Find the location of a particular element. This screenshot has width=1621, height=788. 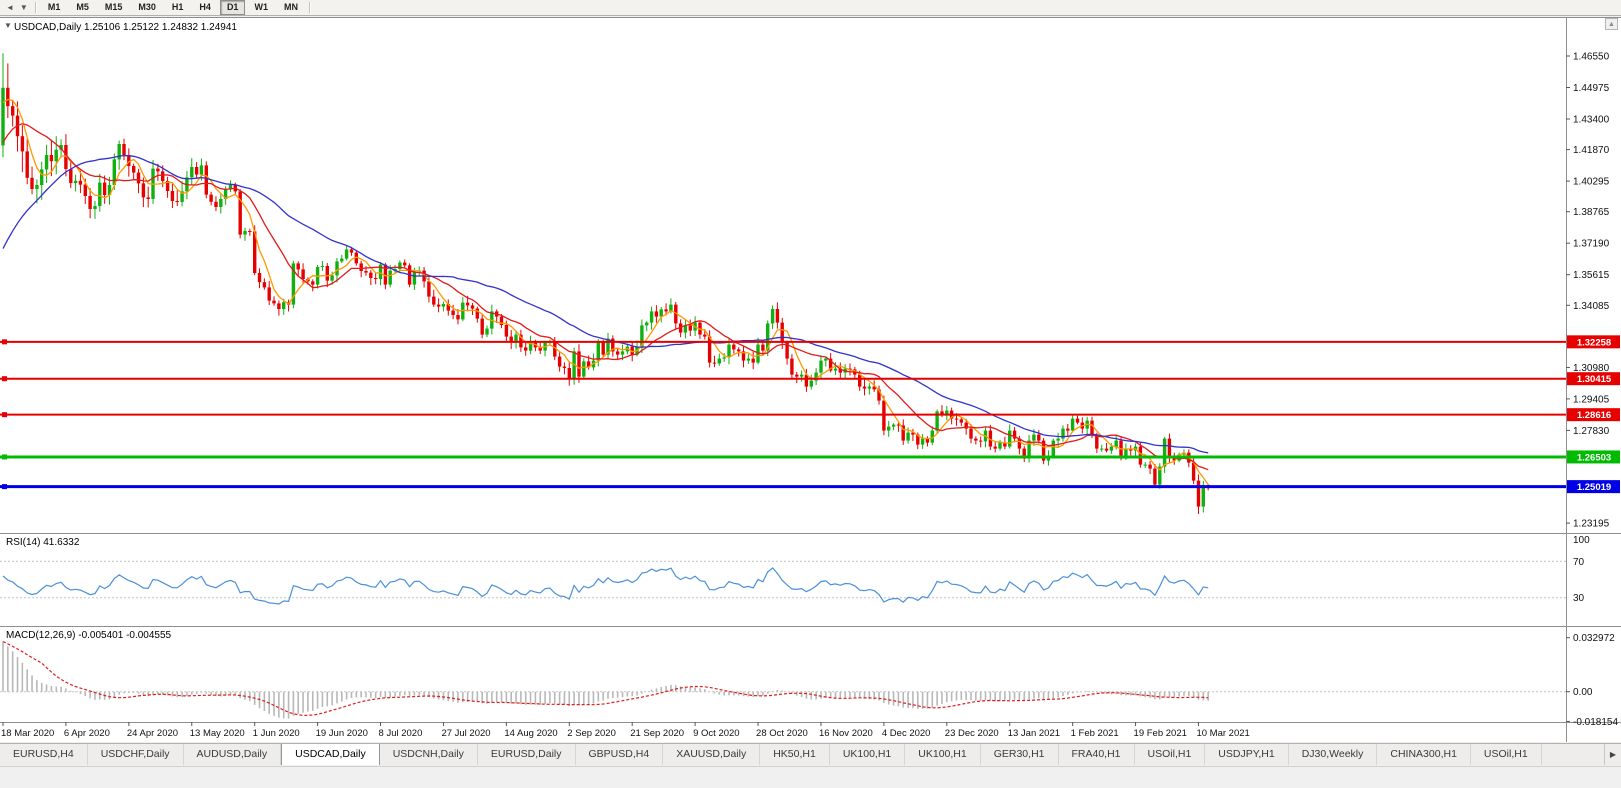

svg-text: -0.018154 is located at coordinates (1595, 722).